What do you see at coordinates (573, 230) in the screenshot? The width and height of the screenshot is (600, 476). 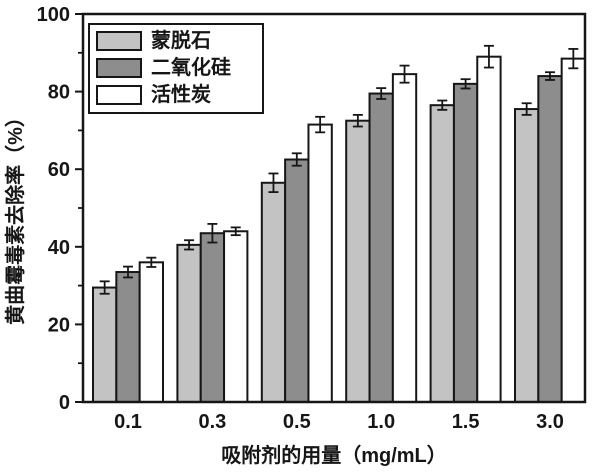 I see `bar-活性炭-3.0` at bounding box center [573, 230].